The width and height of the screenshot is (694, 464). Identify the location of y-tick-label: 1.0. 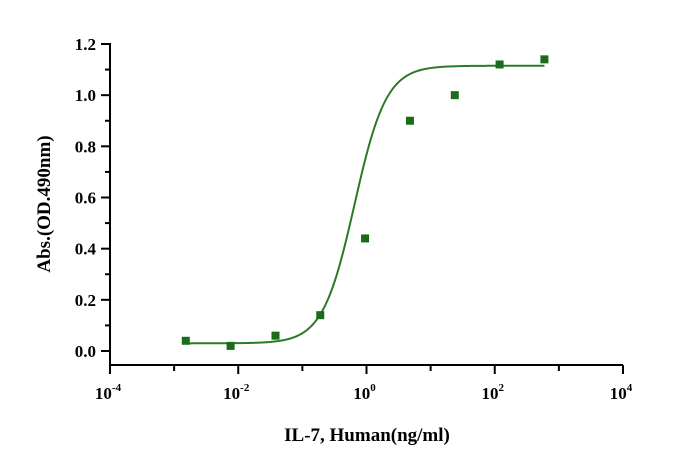
(85, 95).